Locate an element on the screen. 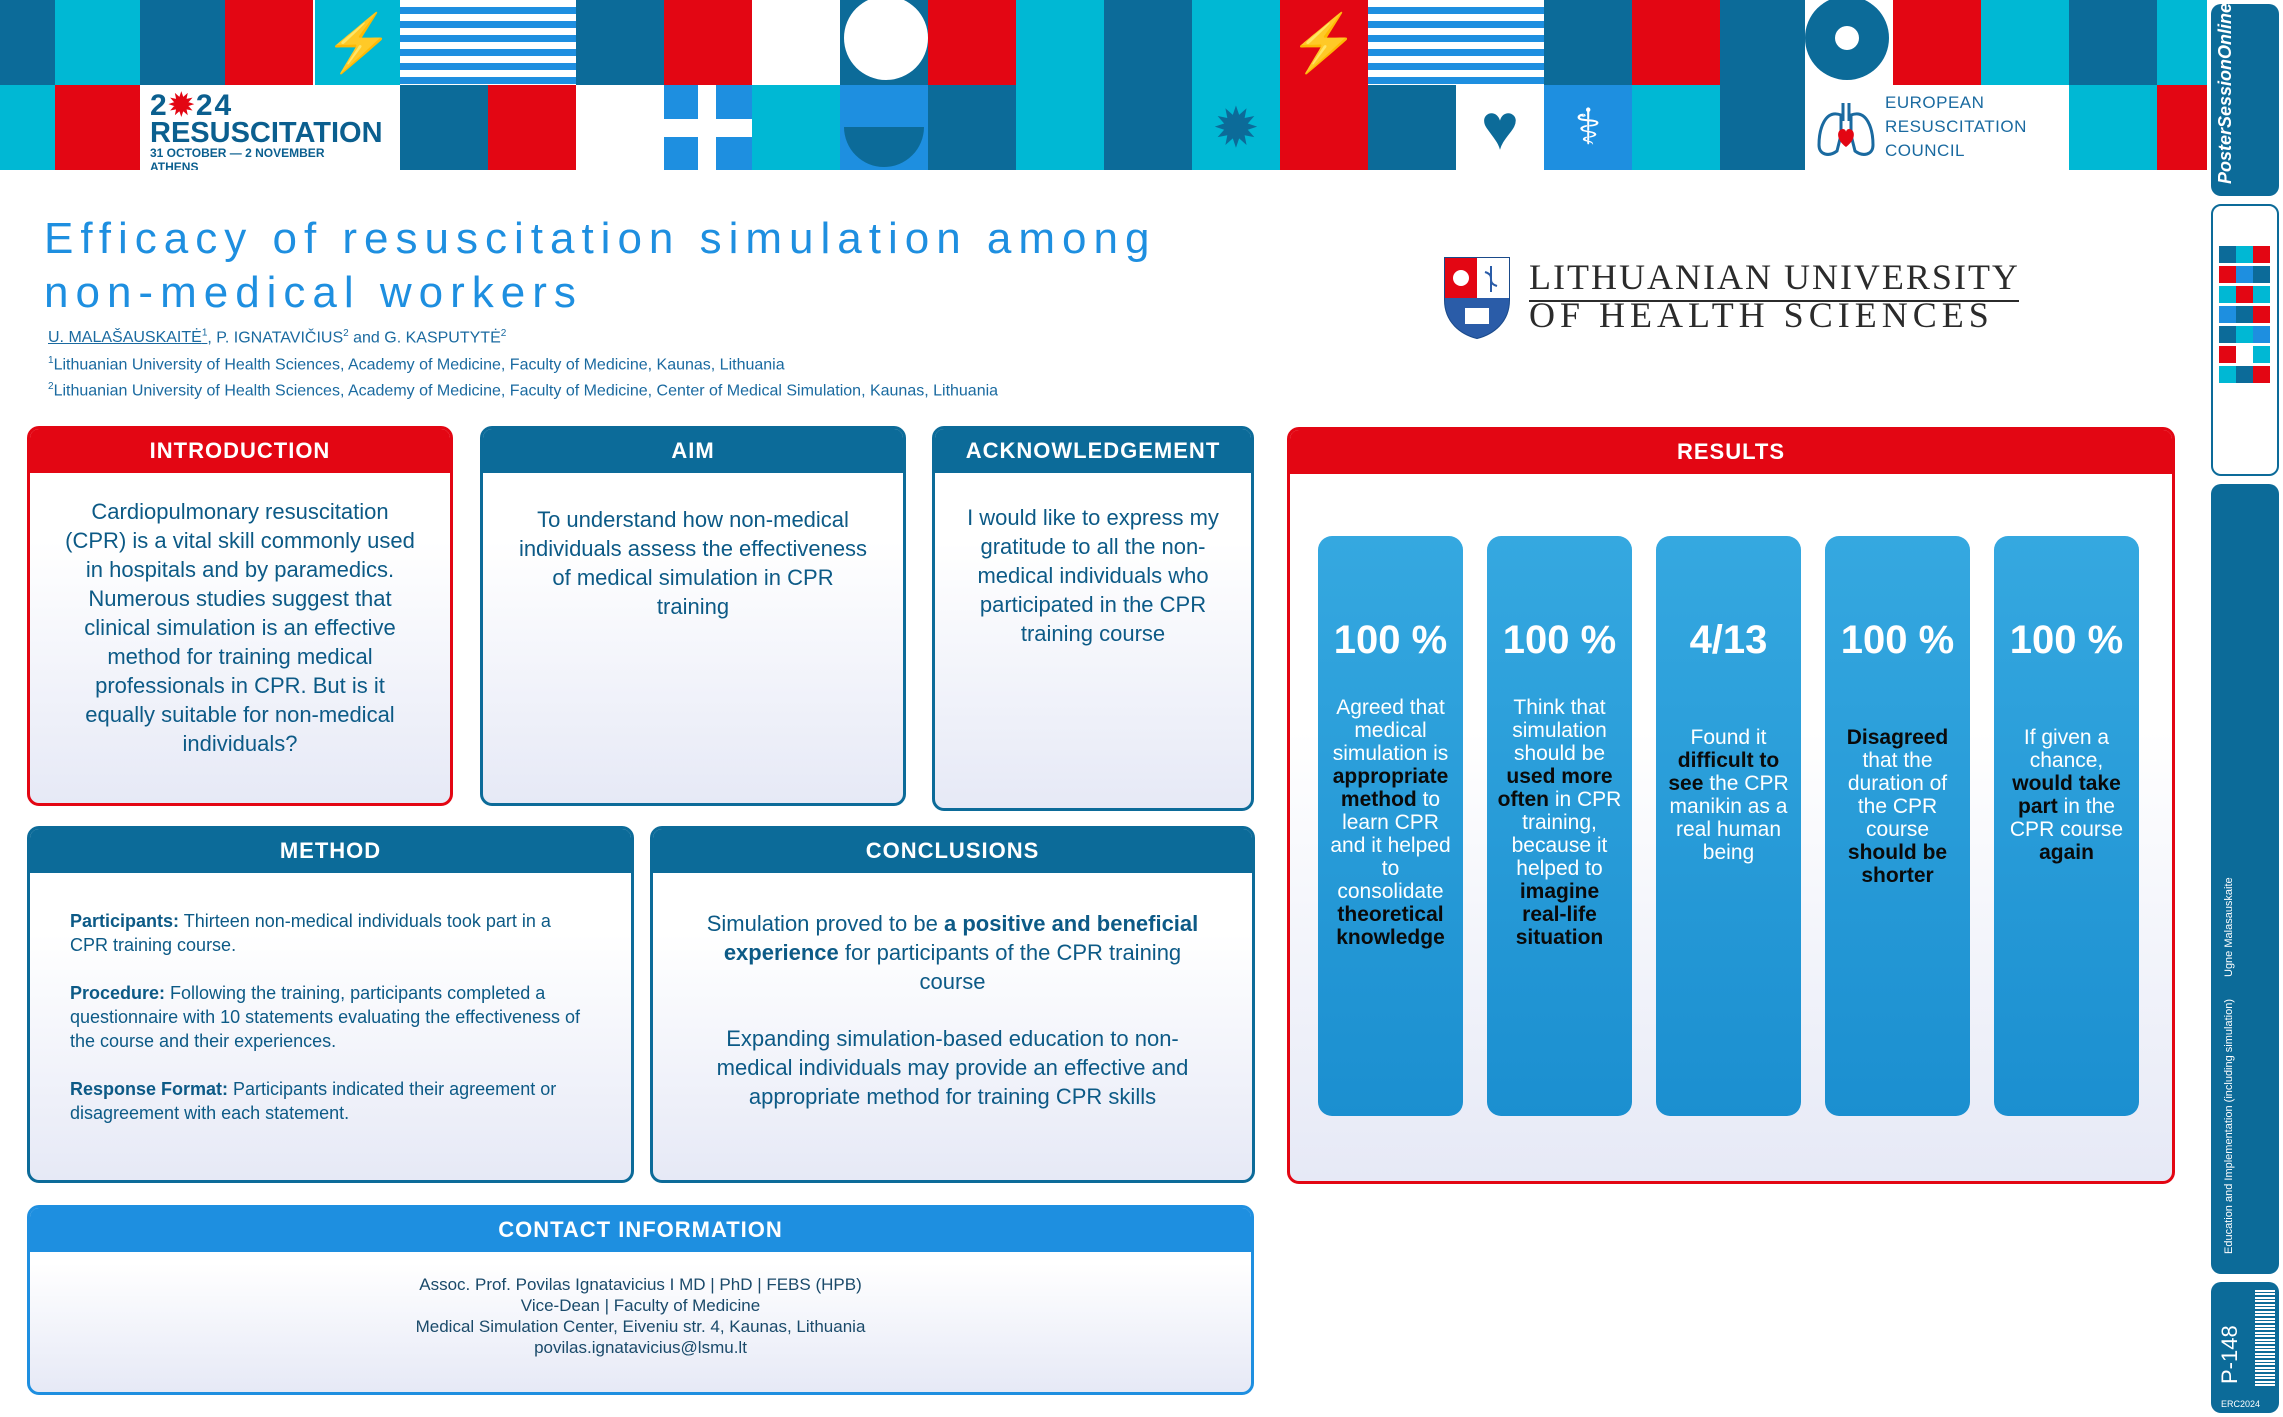  heart-icon: ♥ is located at coordinates (1500, 127).